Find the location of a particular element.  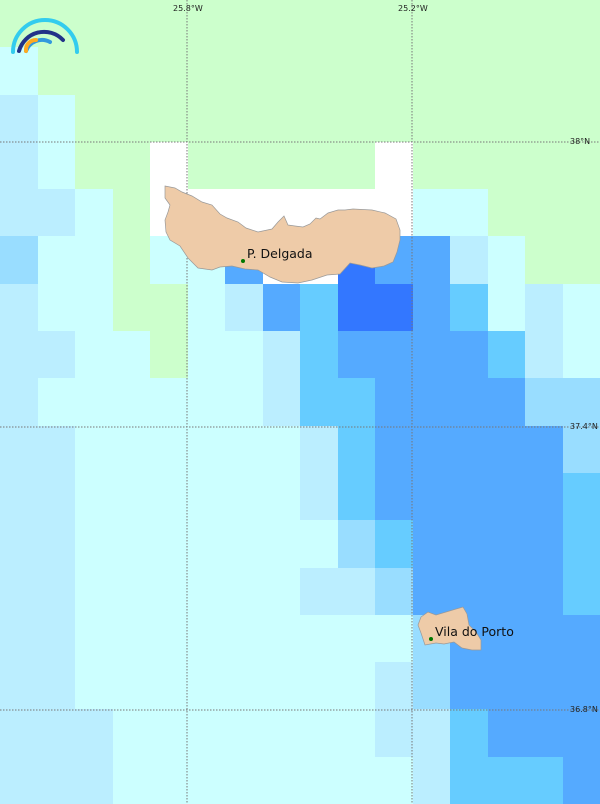

city-marker-icon is located at coordinates (431, 639).